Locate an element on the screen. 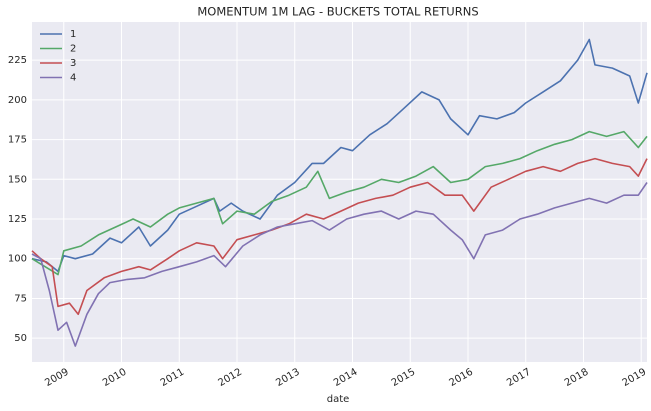 The image size is (651, 411). y-tick-label: 125 is located at coordinates (17, 219).